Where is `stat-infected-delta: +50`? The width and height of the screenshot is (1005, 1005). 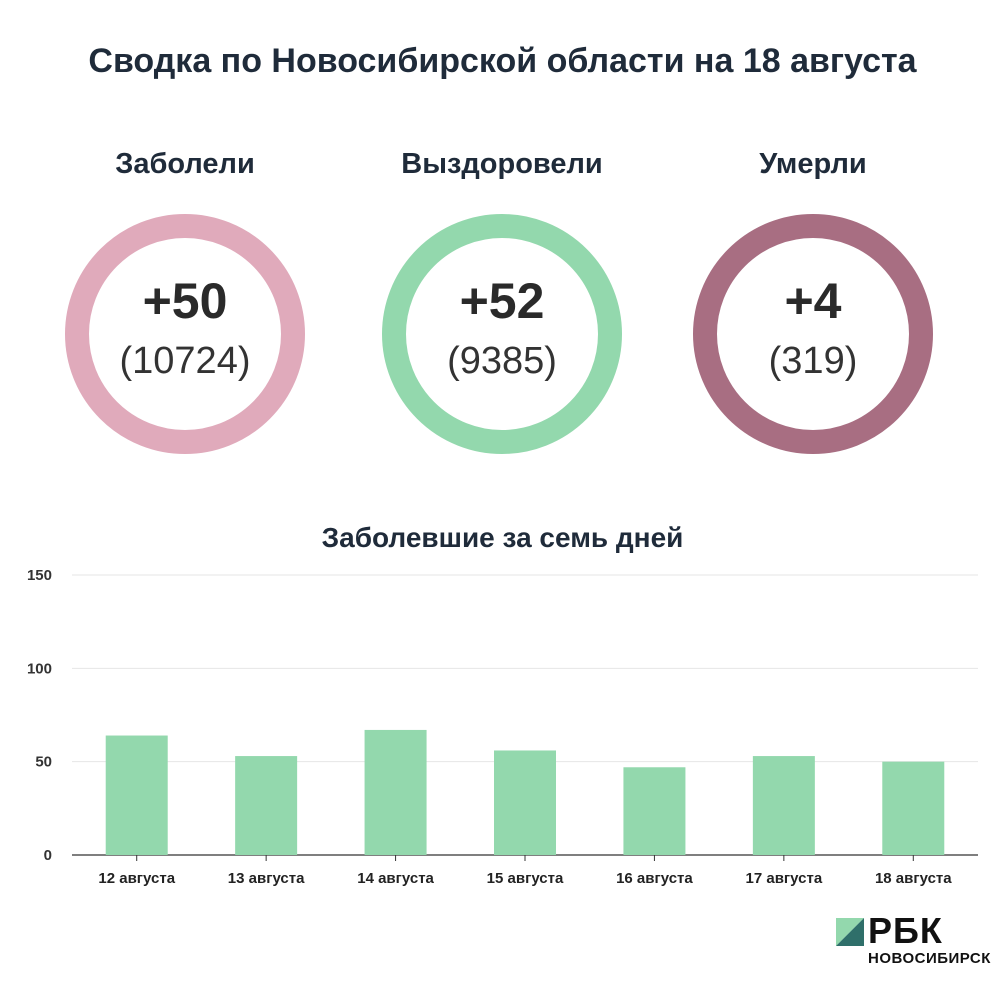 stat-infected-delta: +50 is located at coordinates (185, 301).